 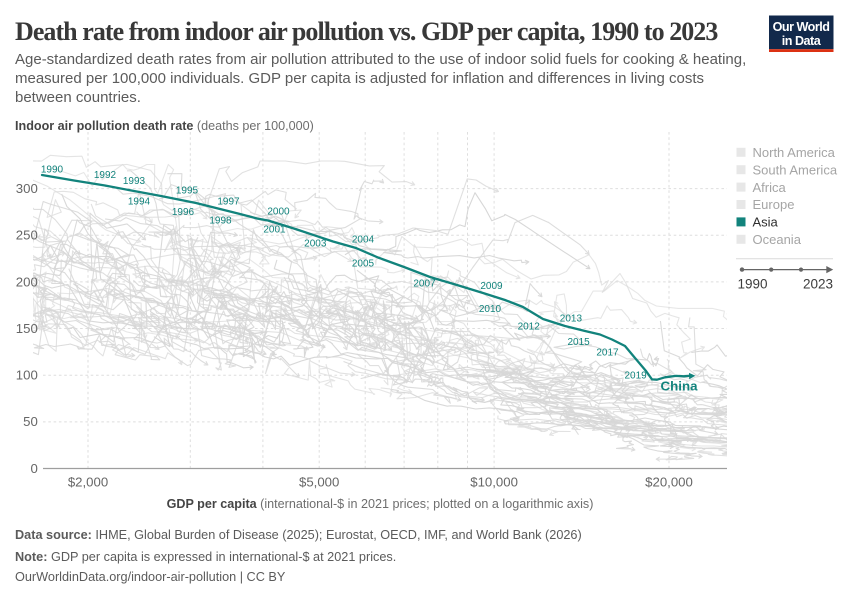 I want to click on svg-text: Asia, so click(x=766, y=222).